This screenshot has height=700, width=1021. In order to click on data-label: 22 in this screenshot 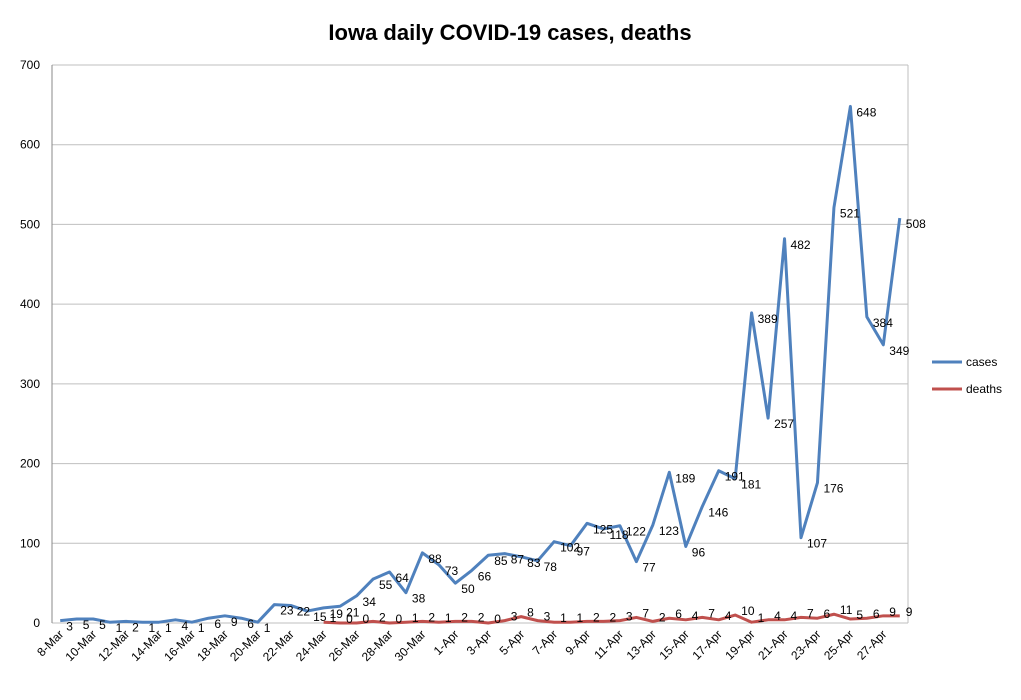, I will do `click(304, 611)`.